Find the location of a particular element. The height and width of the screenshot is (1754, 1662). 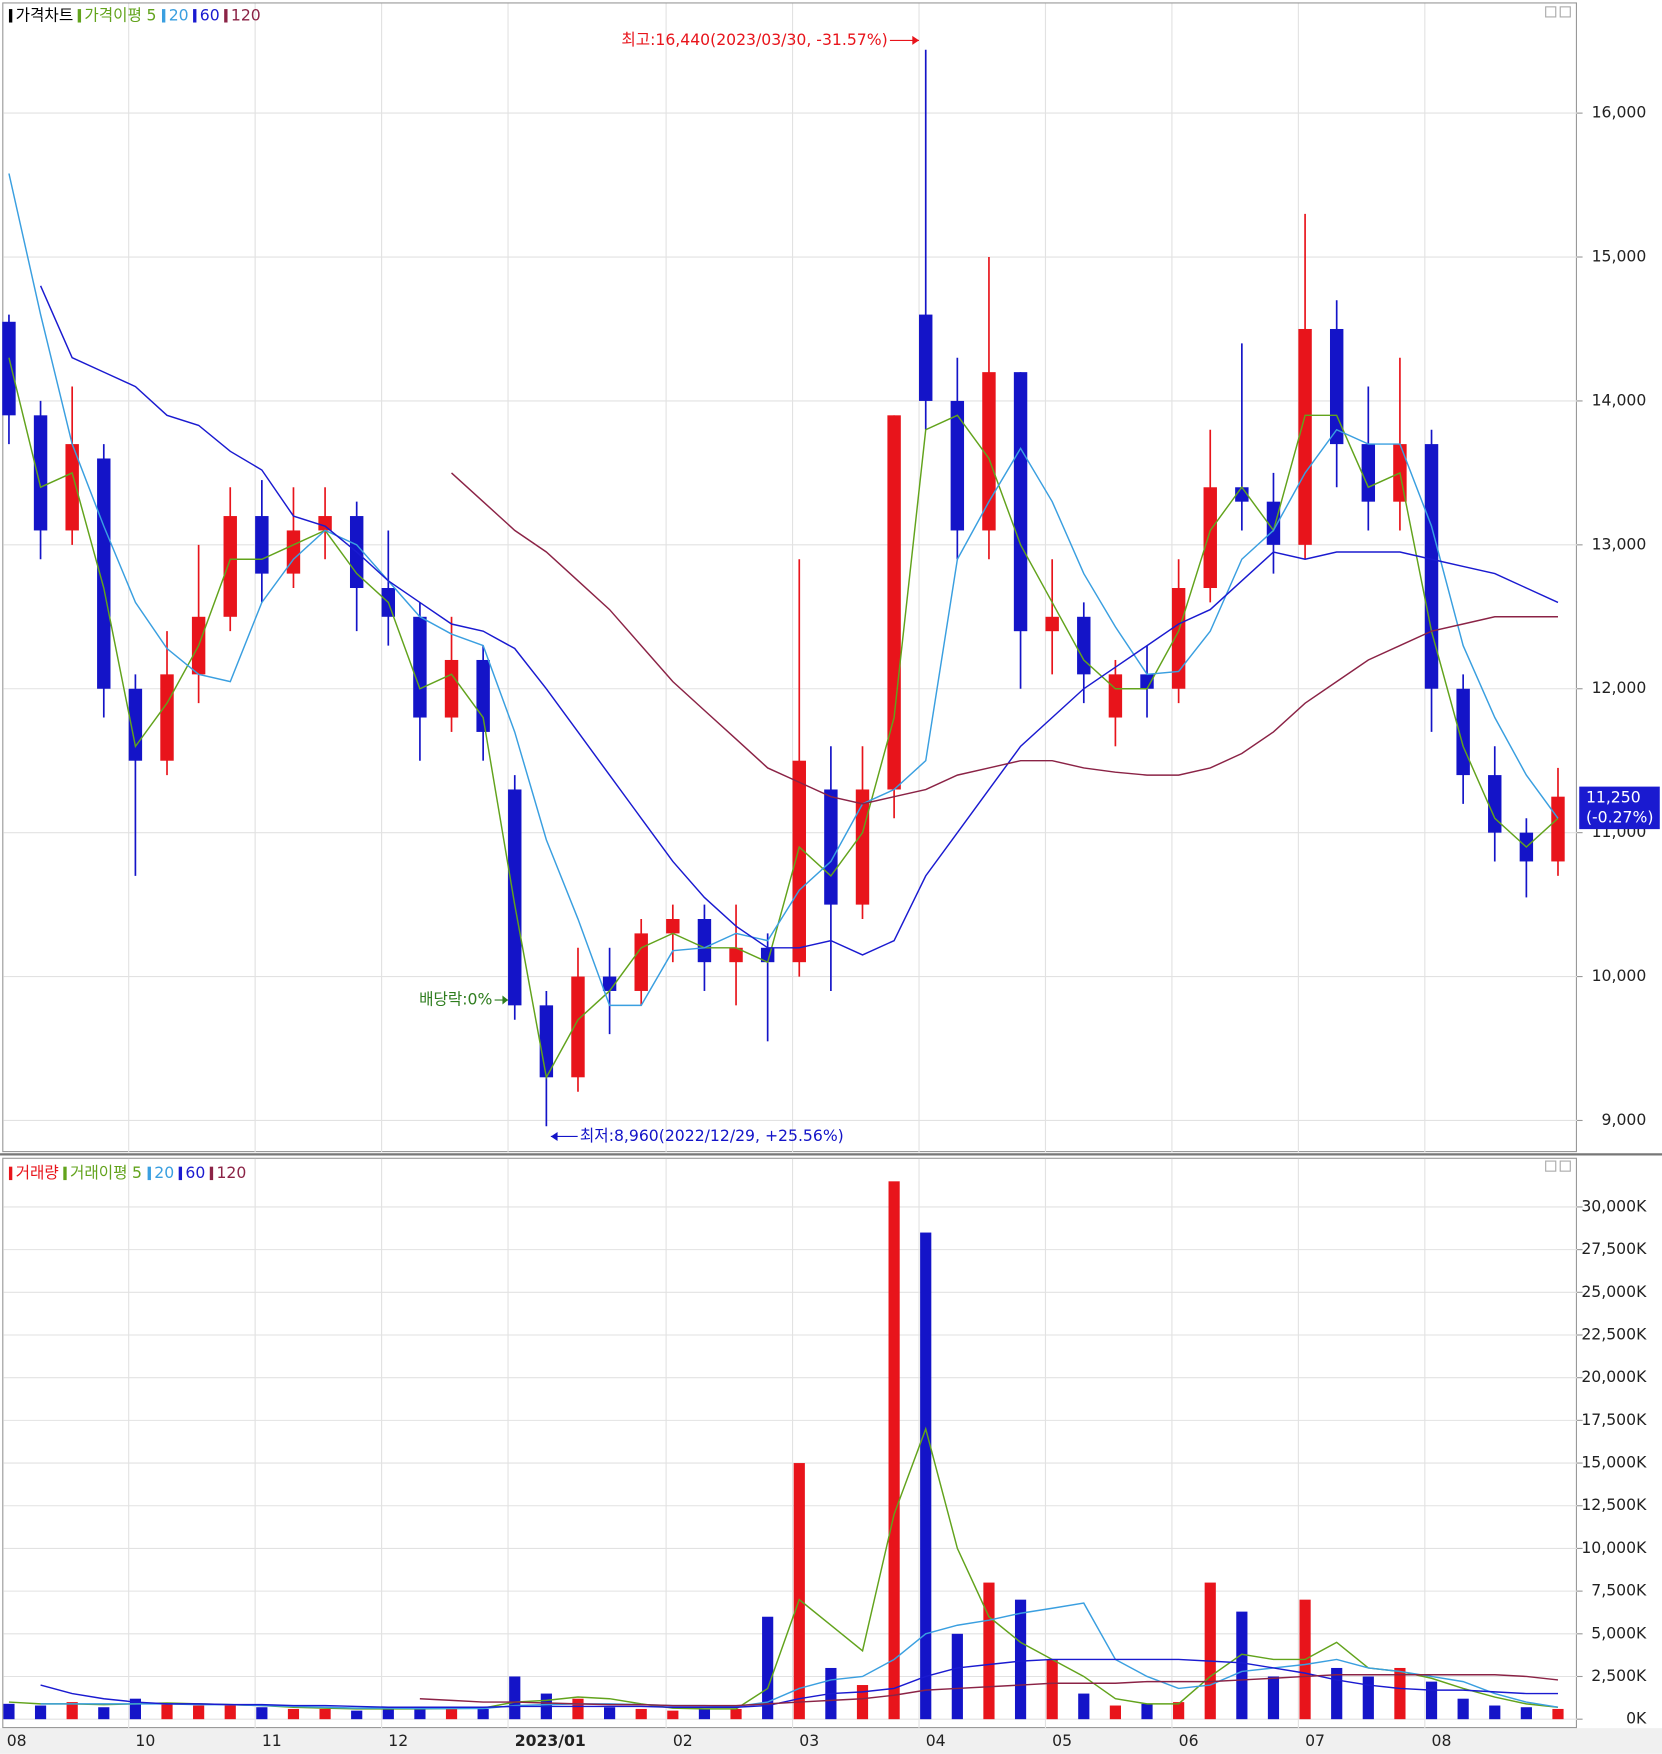

x-tick-label: 03 is located at coordinates (809, 1740).